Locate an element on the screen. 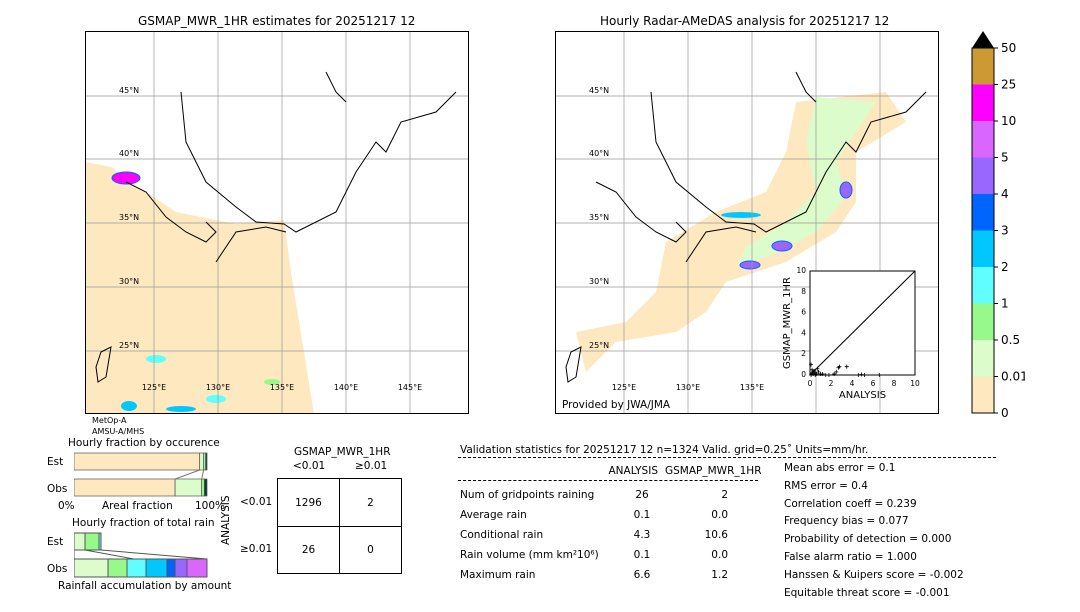 This screenshot has width=1080, height=612. occ-x1: 100% is located at coordinates (210, 506).